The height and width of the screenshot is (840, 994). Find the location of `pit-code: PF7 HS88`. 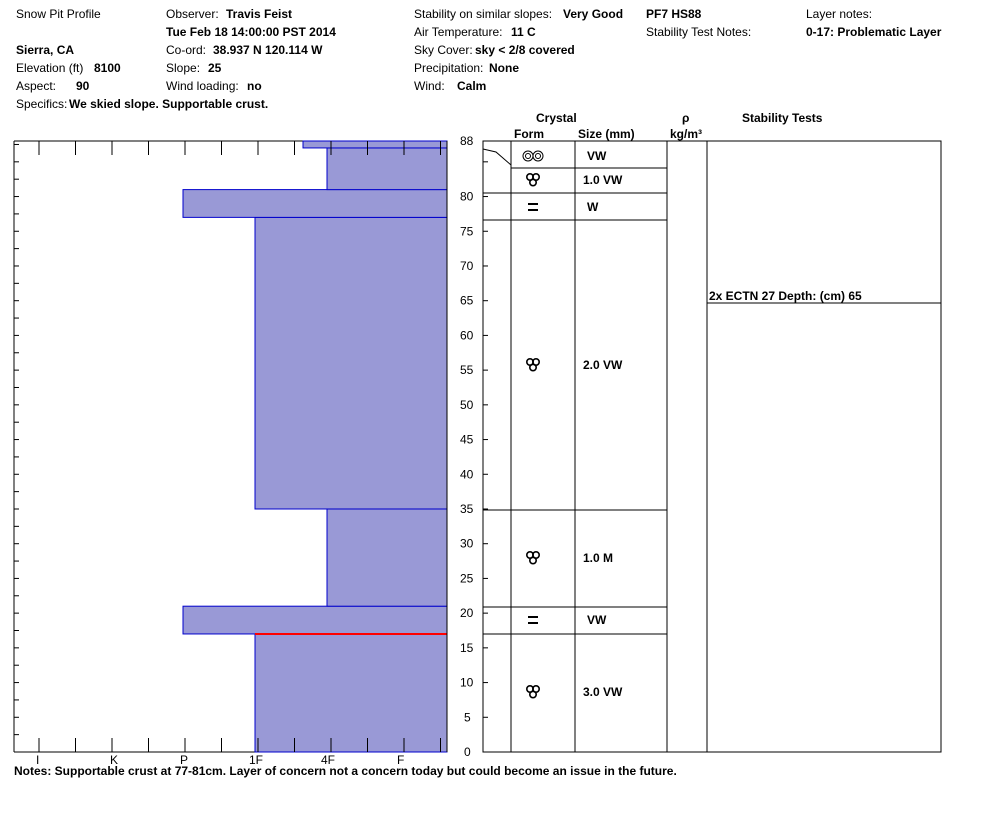

pit-code: PF7 HS88 is located at coordinates (674, 14).